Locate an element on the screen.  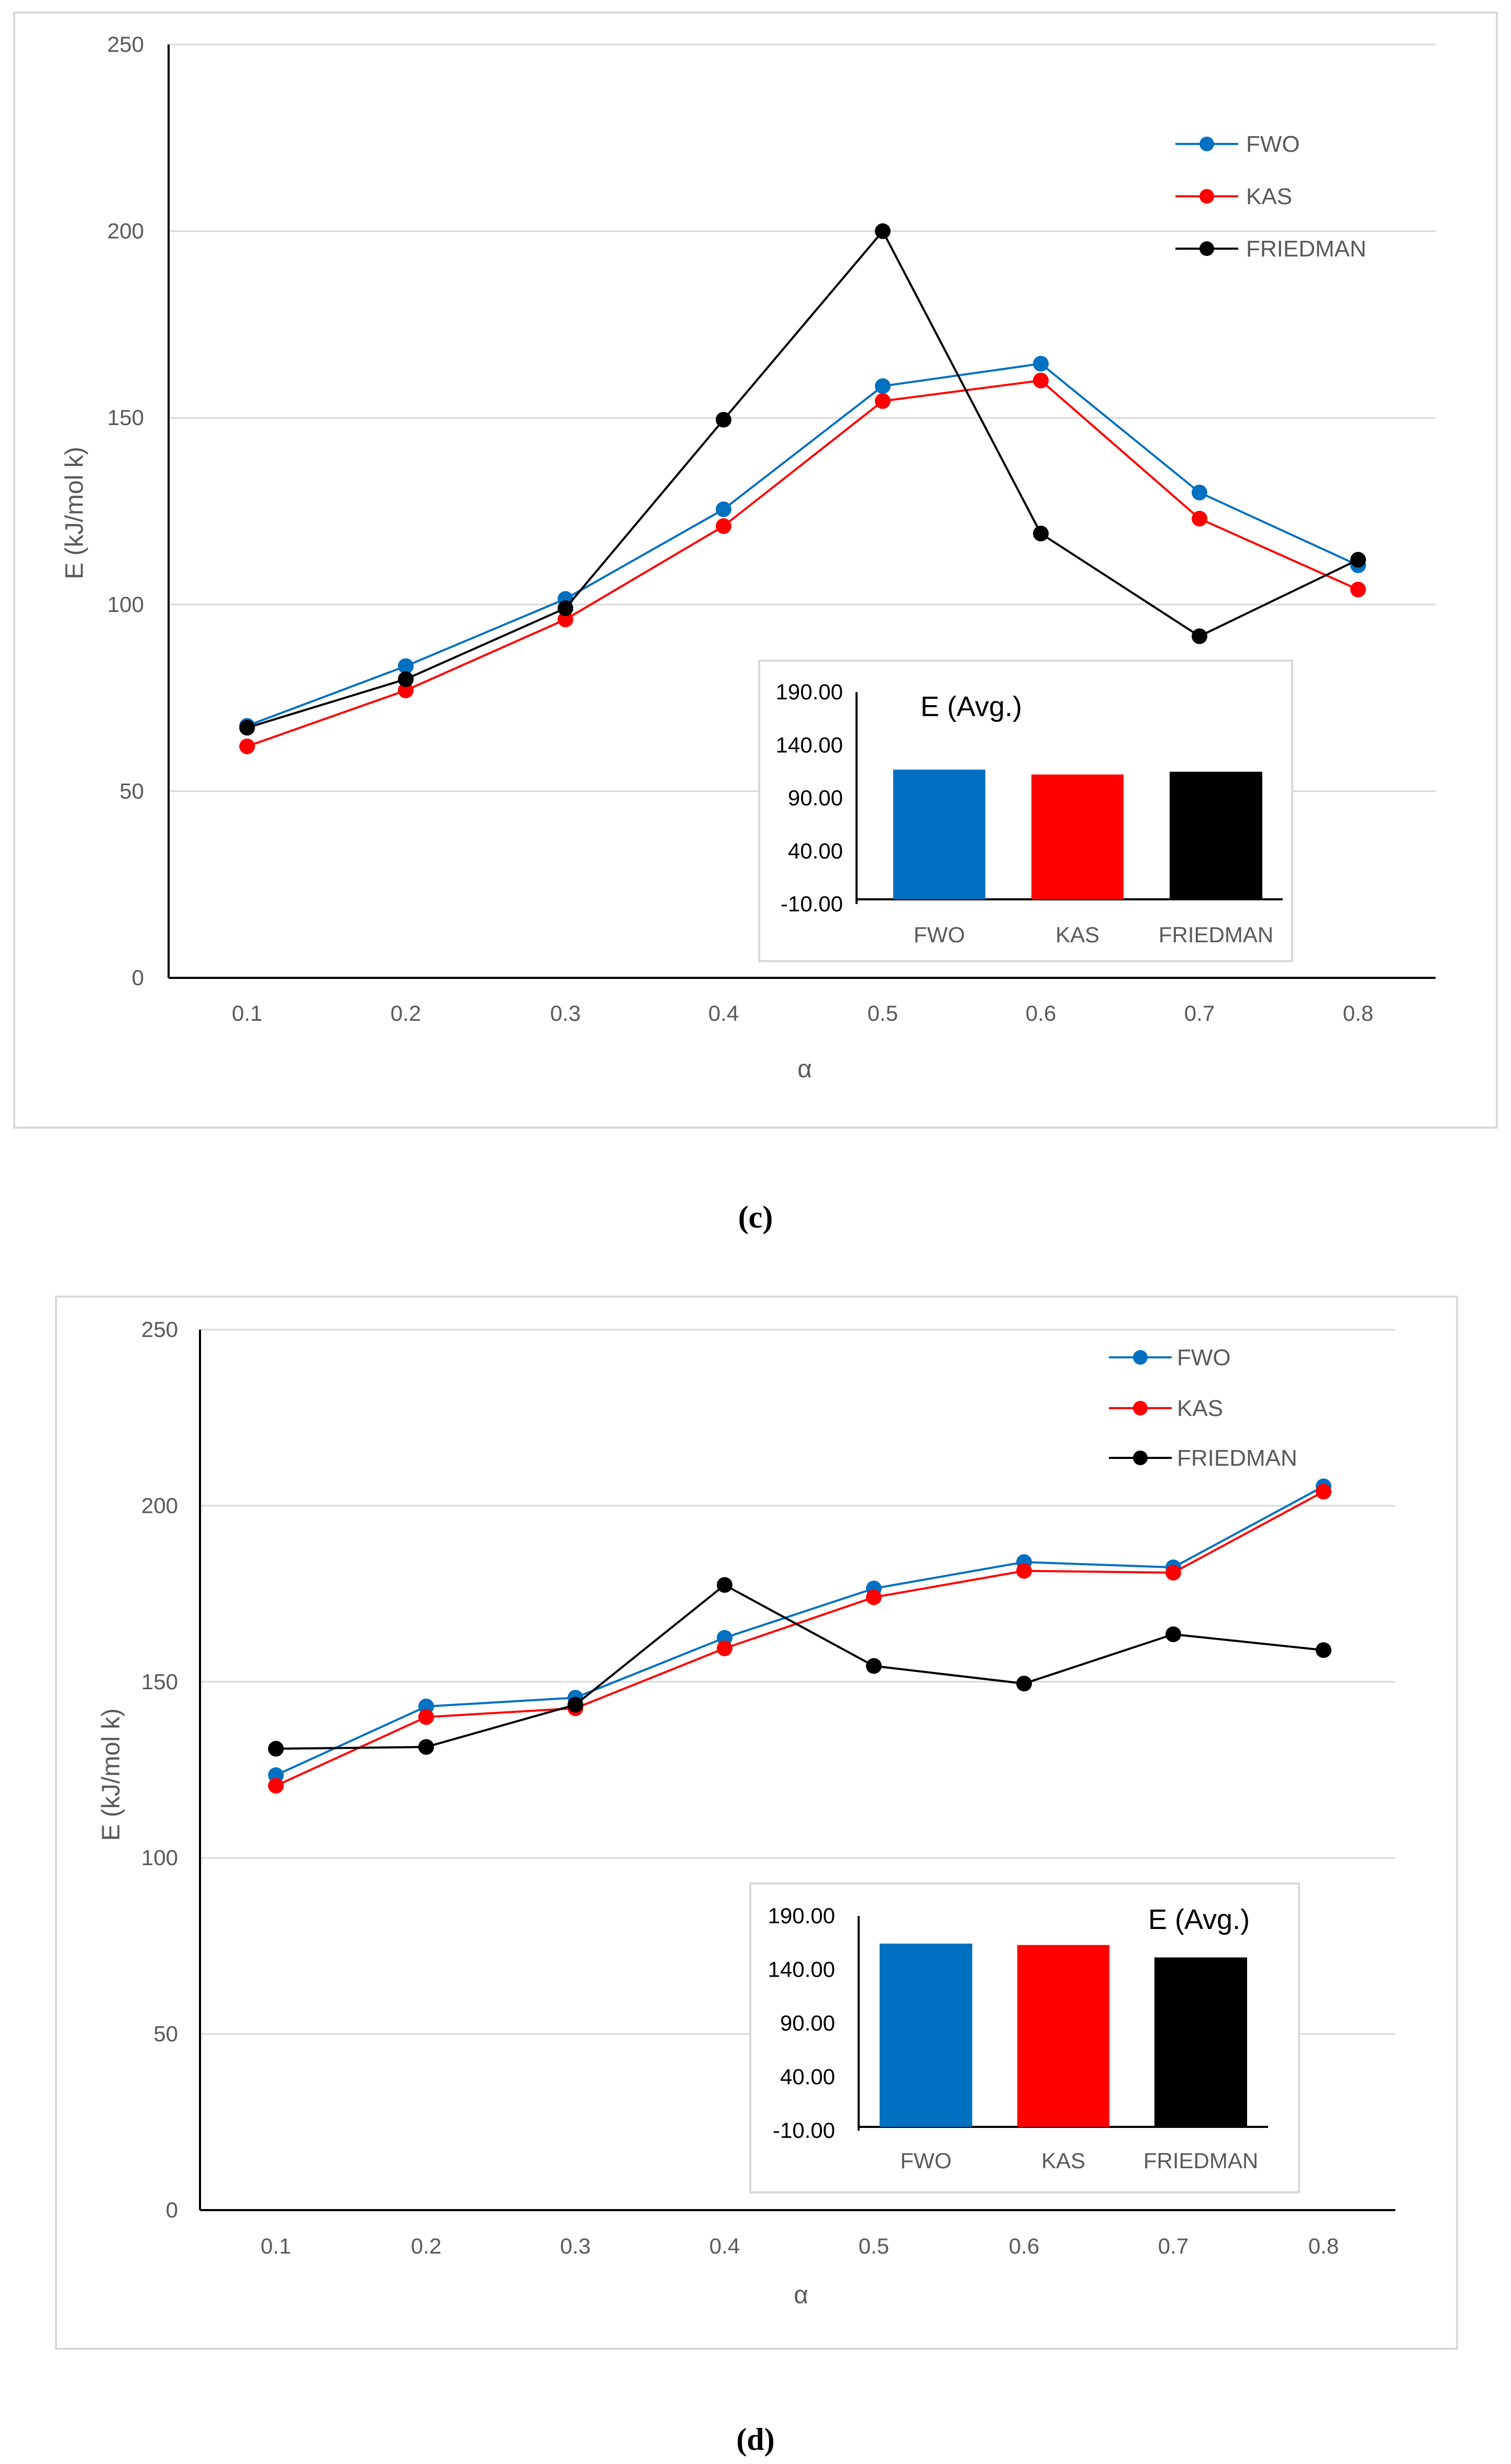
chart-d-x-tick-0.2: 0.2 is located at coordinates (426, 2246).